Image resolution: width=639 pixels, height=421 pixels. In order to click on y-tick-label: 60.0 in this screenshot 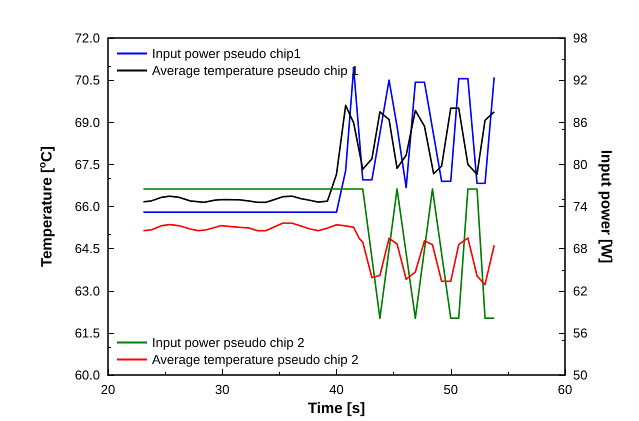, I will do `click(87, 375)`.